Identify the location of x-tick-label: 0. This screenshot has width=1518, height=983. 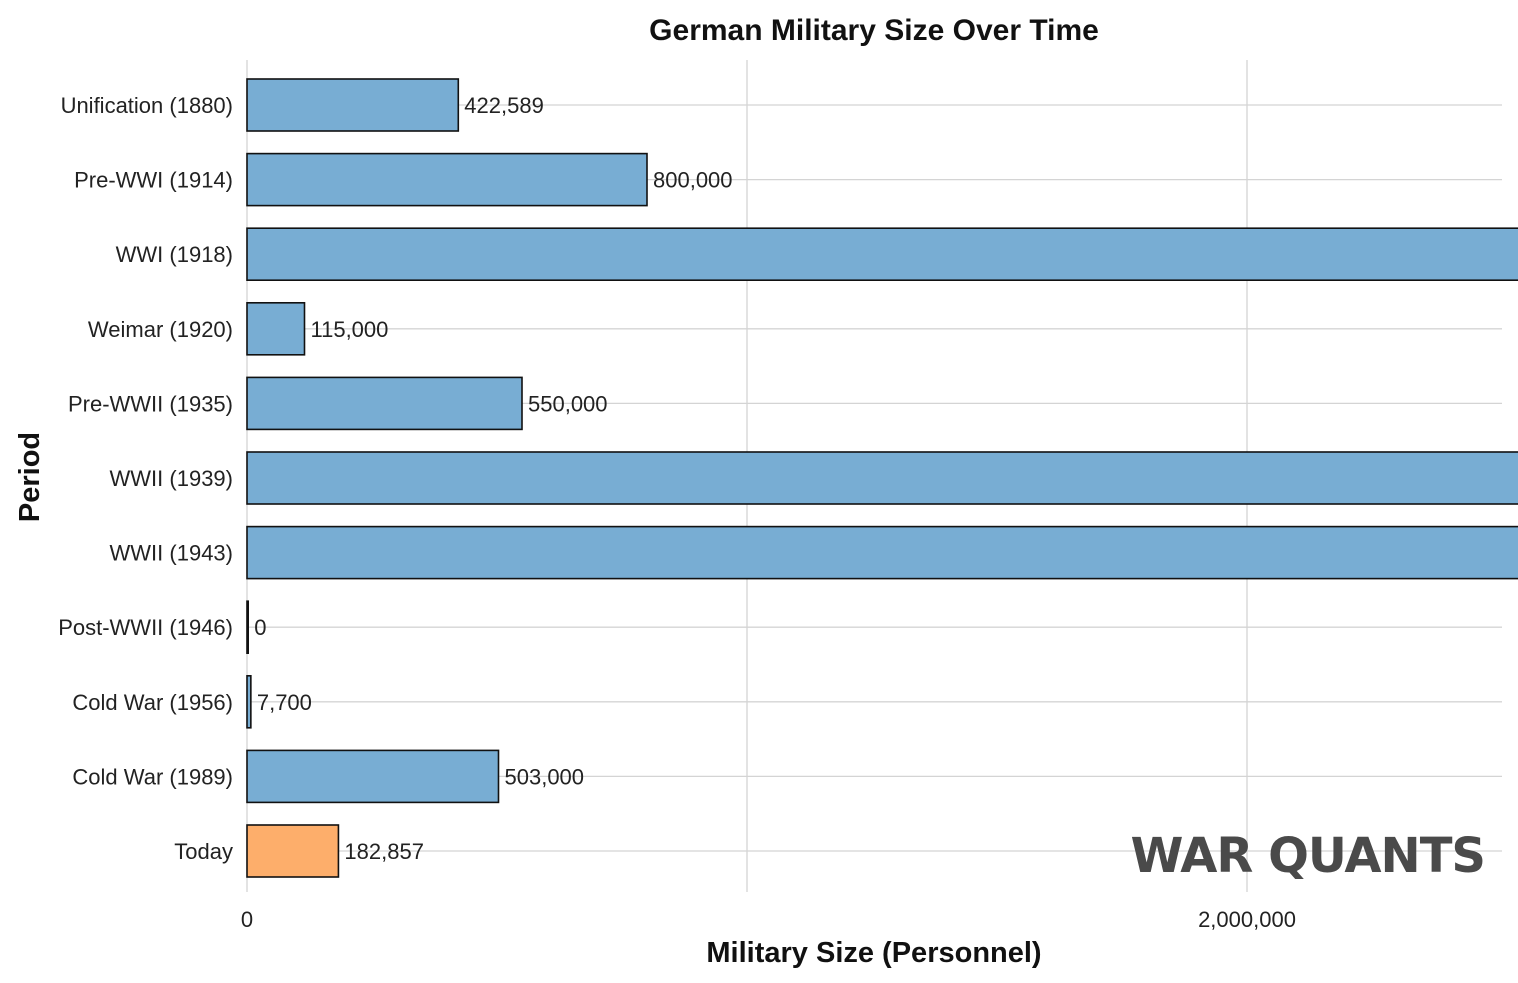
(247, 919).